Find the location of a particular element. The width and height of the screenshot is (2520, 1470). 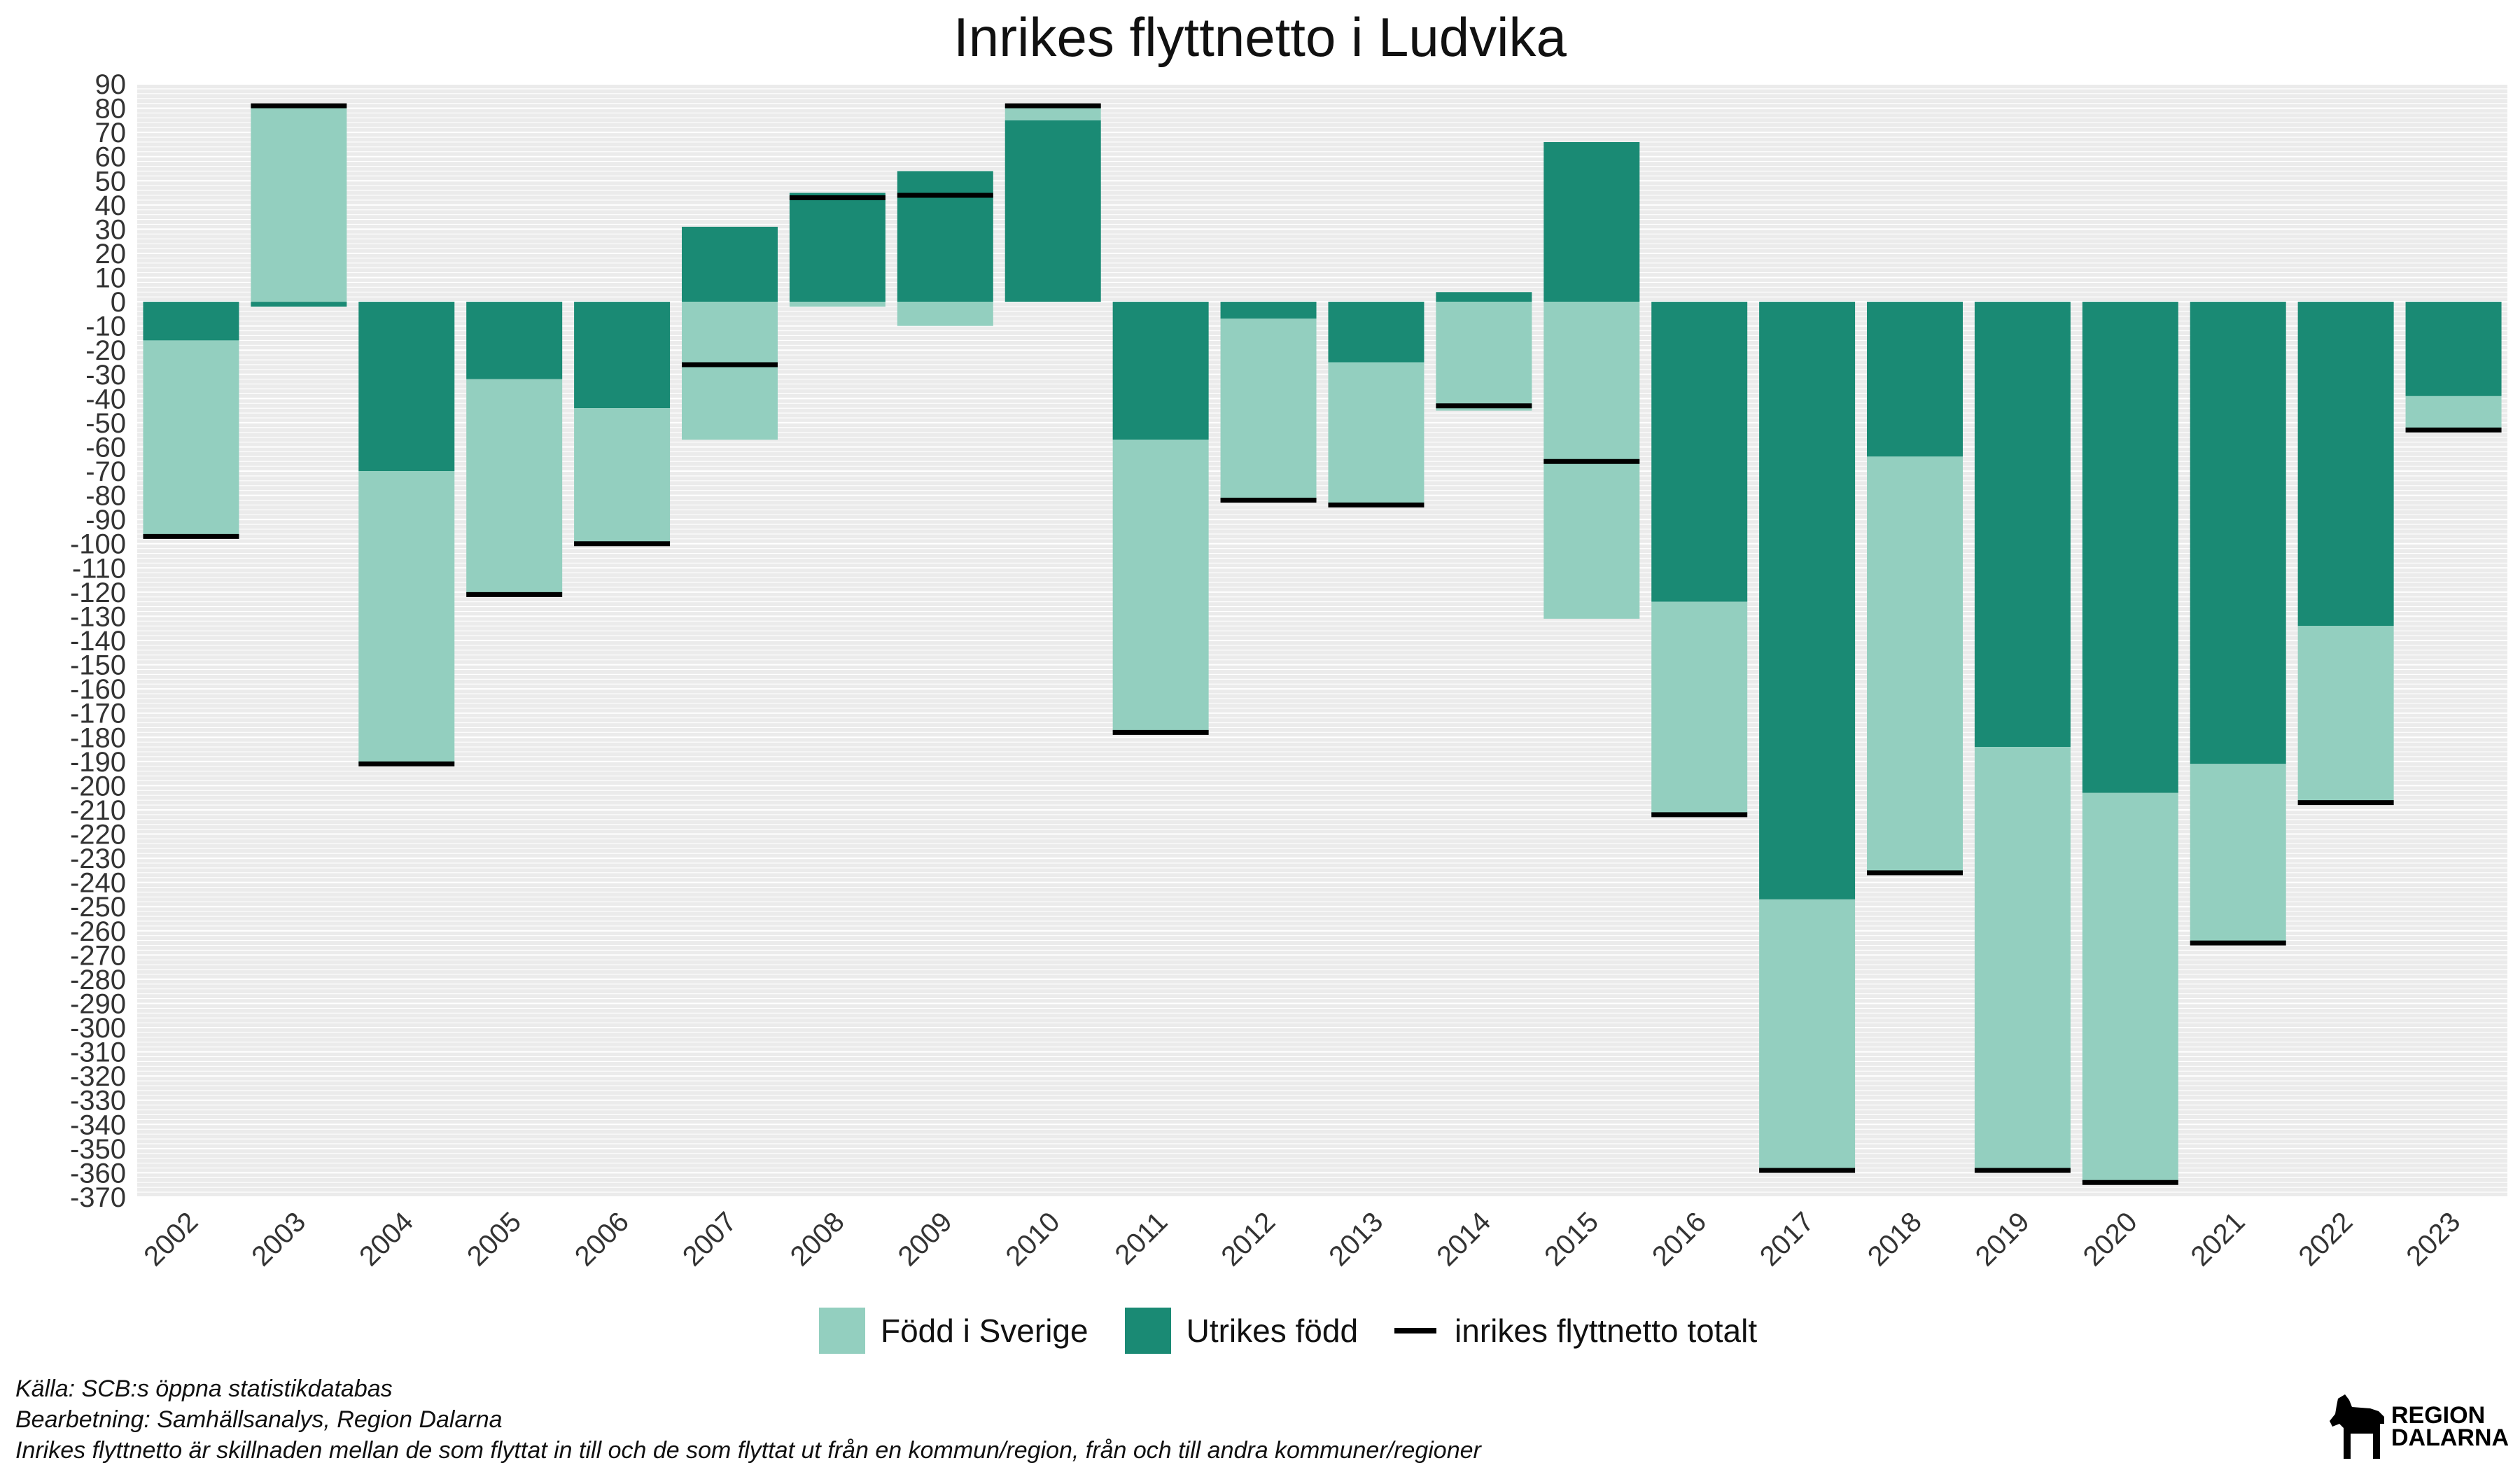

y-tick-label: -150 is located at coordinates (98, 665).